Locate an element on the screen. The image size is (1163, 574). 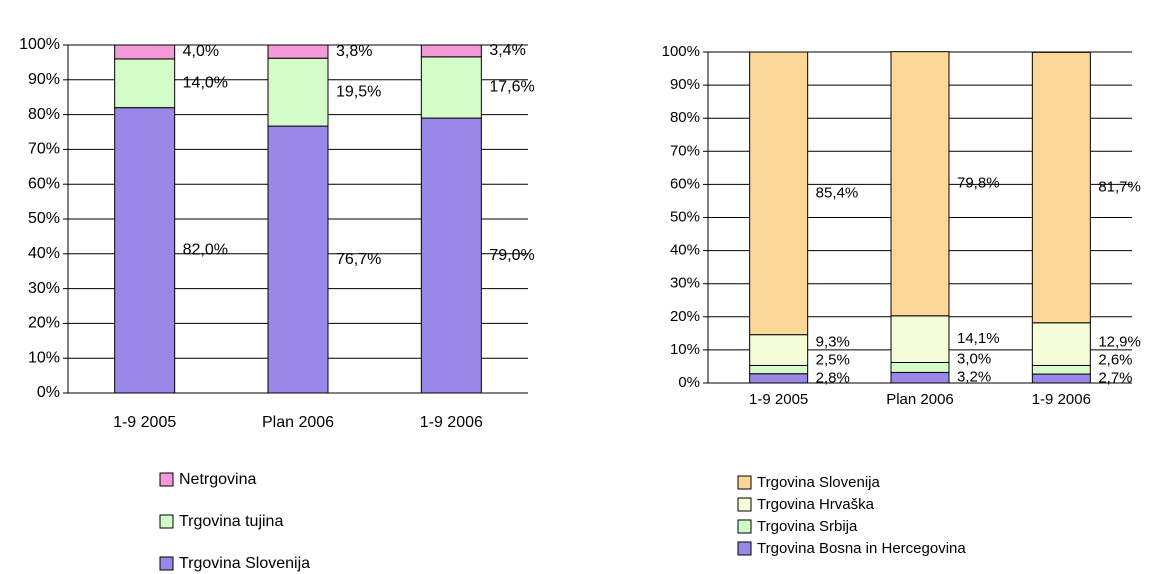
data-label: 2,7% is located at coordinates (1115, 378).